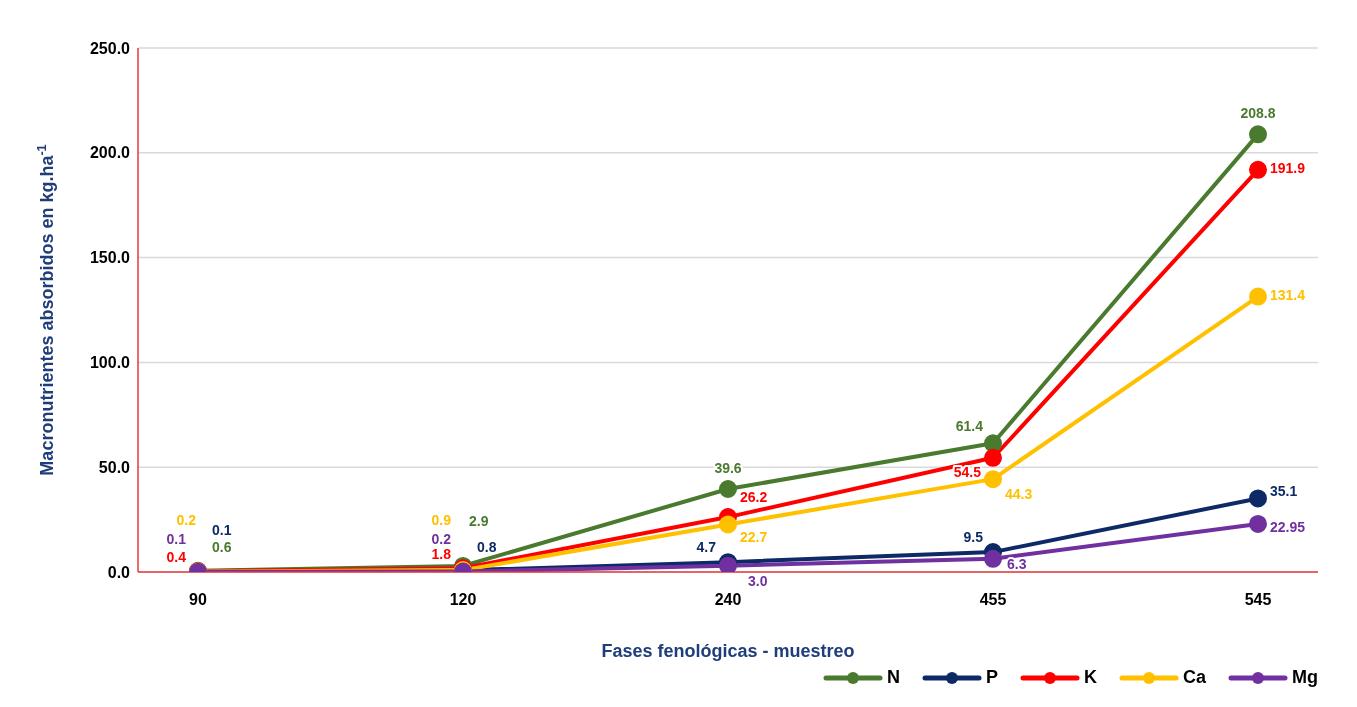 Image resolution: width=1357 pixels, height=707 pixels. What do you see at coordinates (728, 651) in the screenshot?
I see `x-axis-title: Fases fenológicas - muestreo` at bounding box center [728, 651].